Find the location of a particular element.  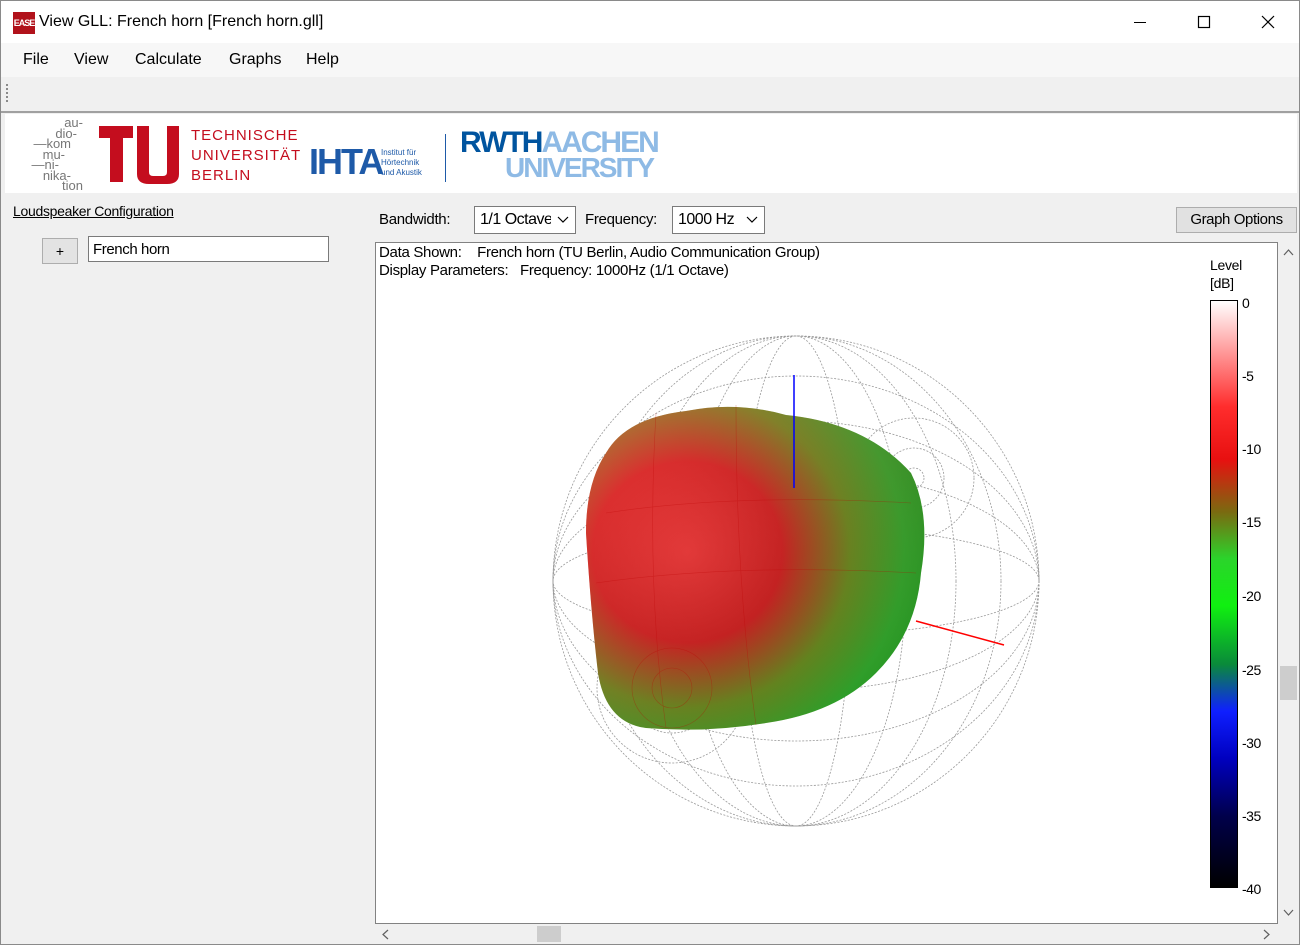

maximize-button is located at coordinates (1204, 22).